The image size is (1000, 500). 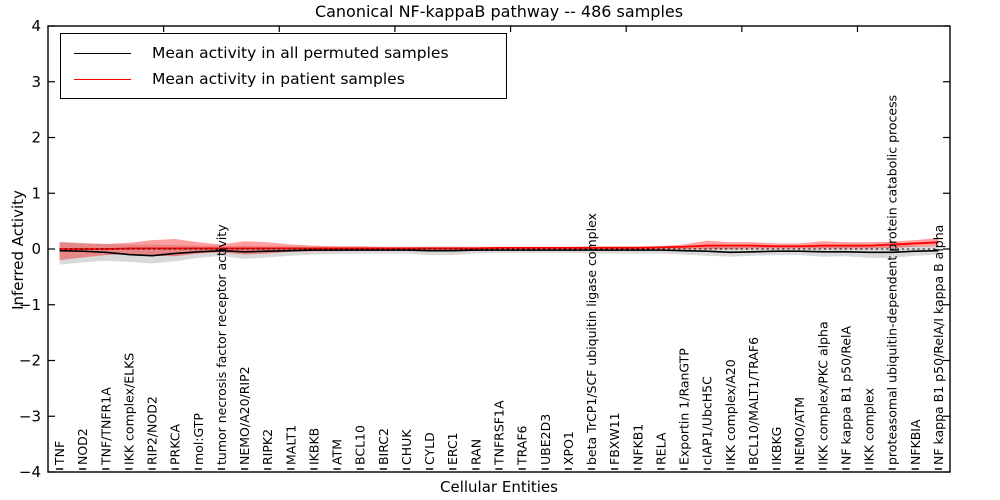 What do you see at coordinates (429, 448) in the screenshot?
I see `x-tick-label: CYLD` at bounding box center [429, 448].